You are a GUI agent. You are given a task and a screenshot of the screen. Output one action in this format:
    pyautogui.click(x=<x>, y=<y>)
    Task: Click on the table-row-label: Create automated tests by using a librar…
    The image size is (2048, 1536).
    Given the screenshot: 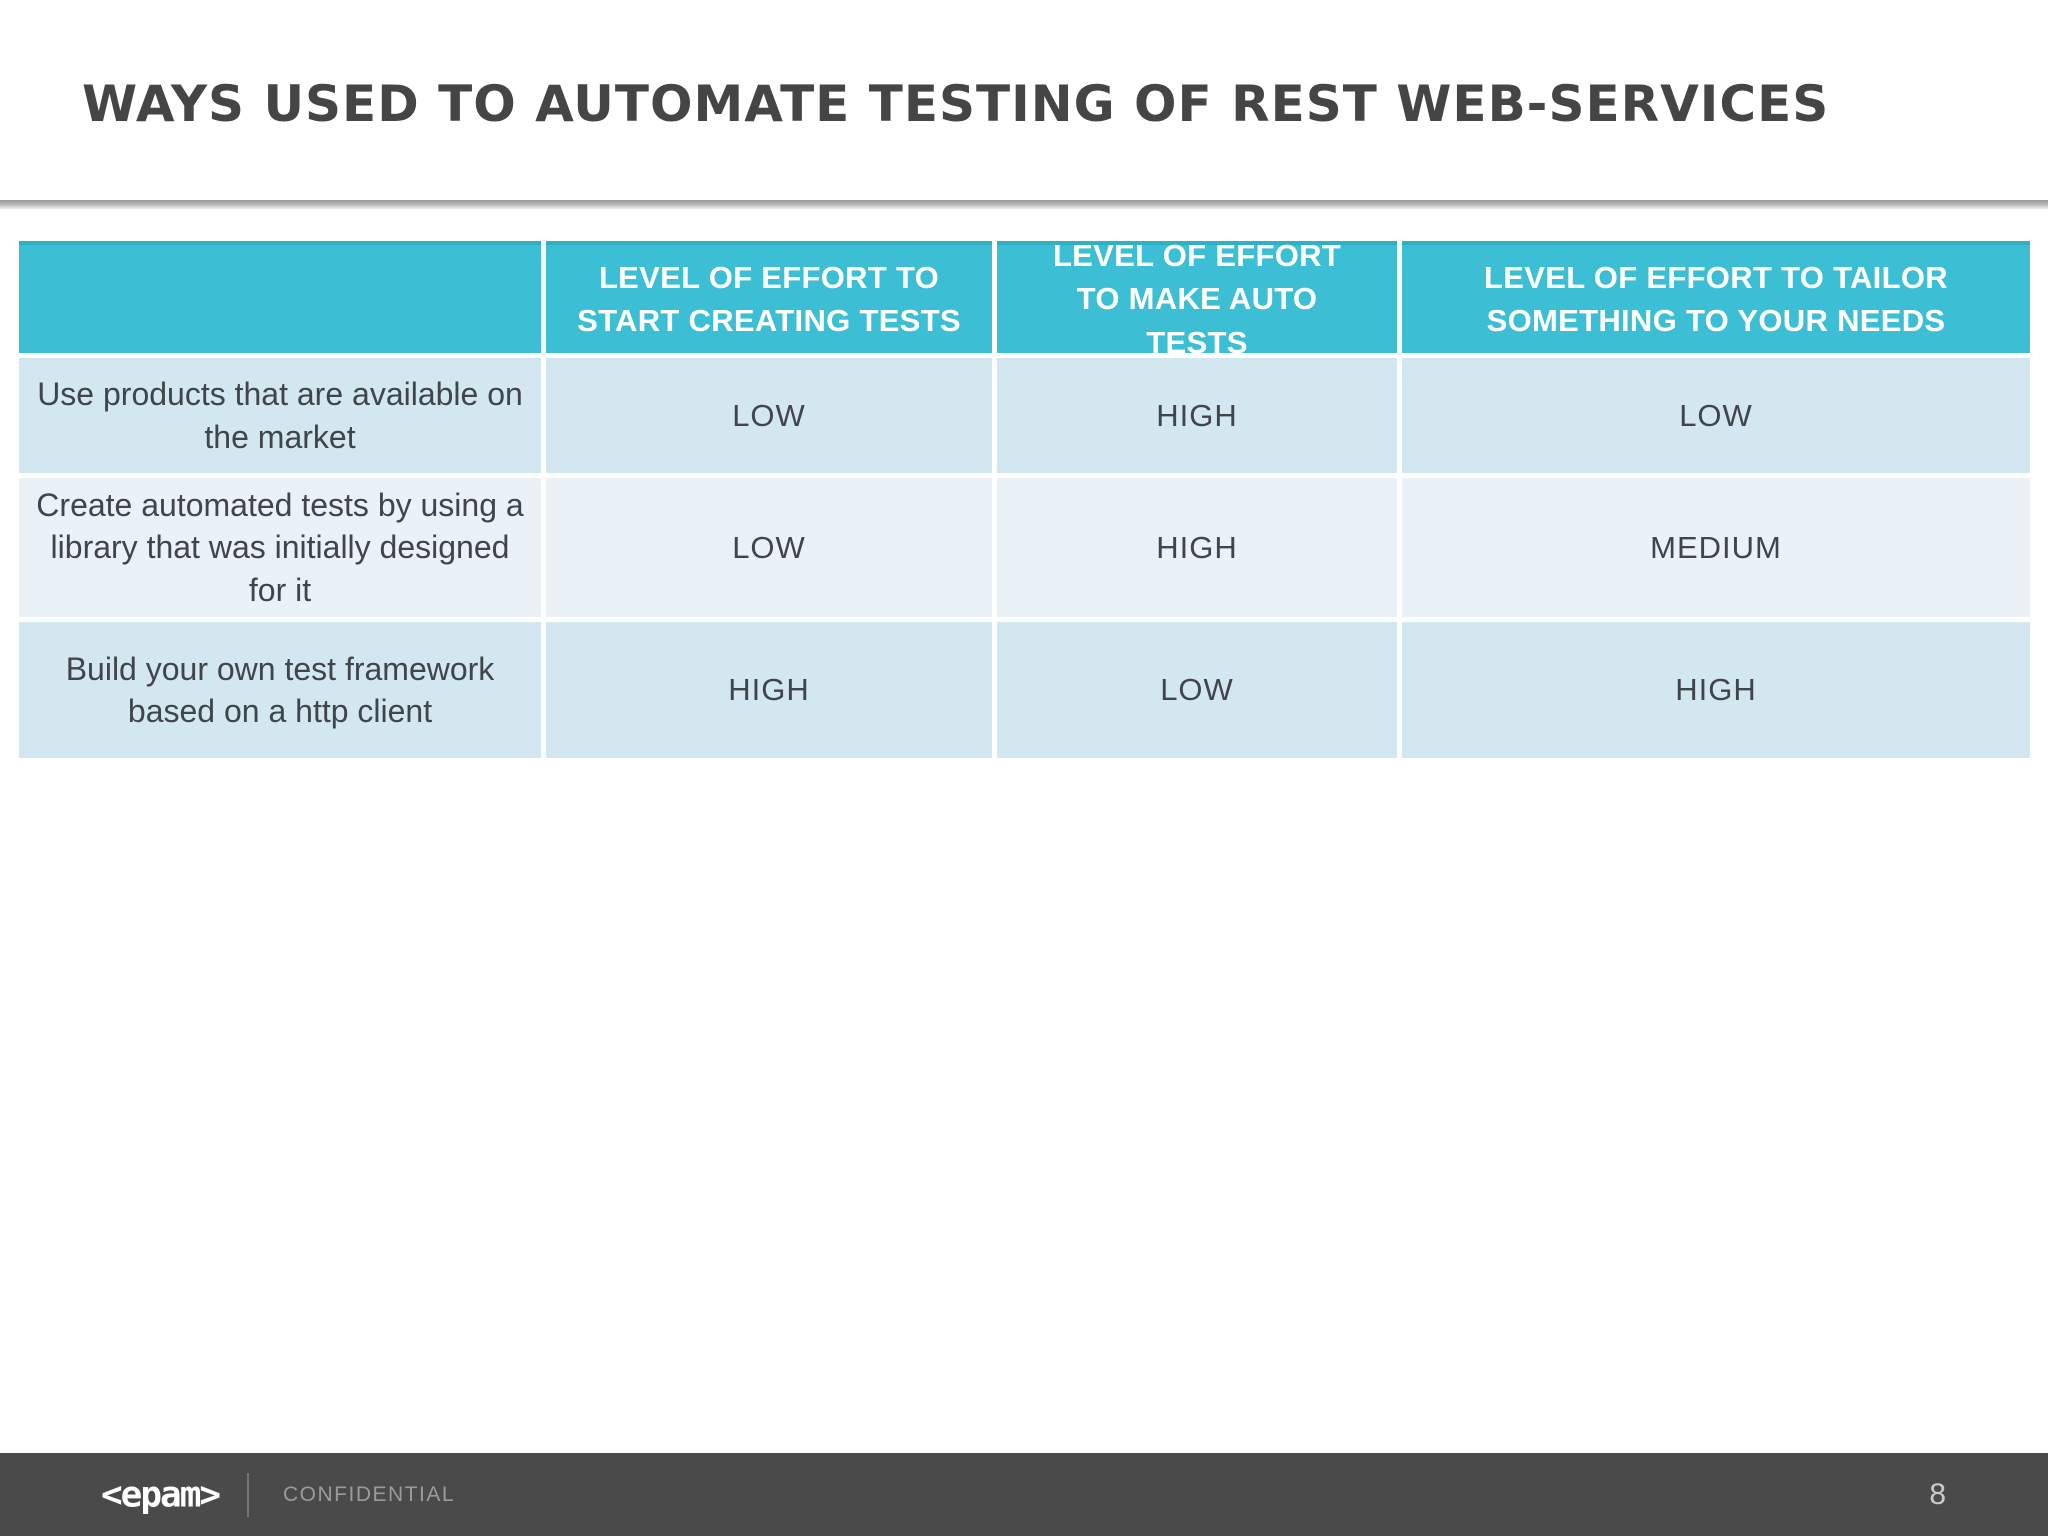 What is the action you would take?
    pyautogui.click(x=280, y=547)
    